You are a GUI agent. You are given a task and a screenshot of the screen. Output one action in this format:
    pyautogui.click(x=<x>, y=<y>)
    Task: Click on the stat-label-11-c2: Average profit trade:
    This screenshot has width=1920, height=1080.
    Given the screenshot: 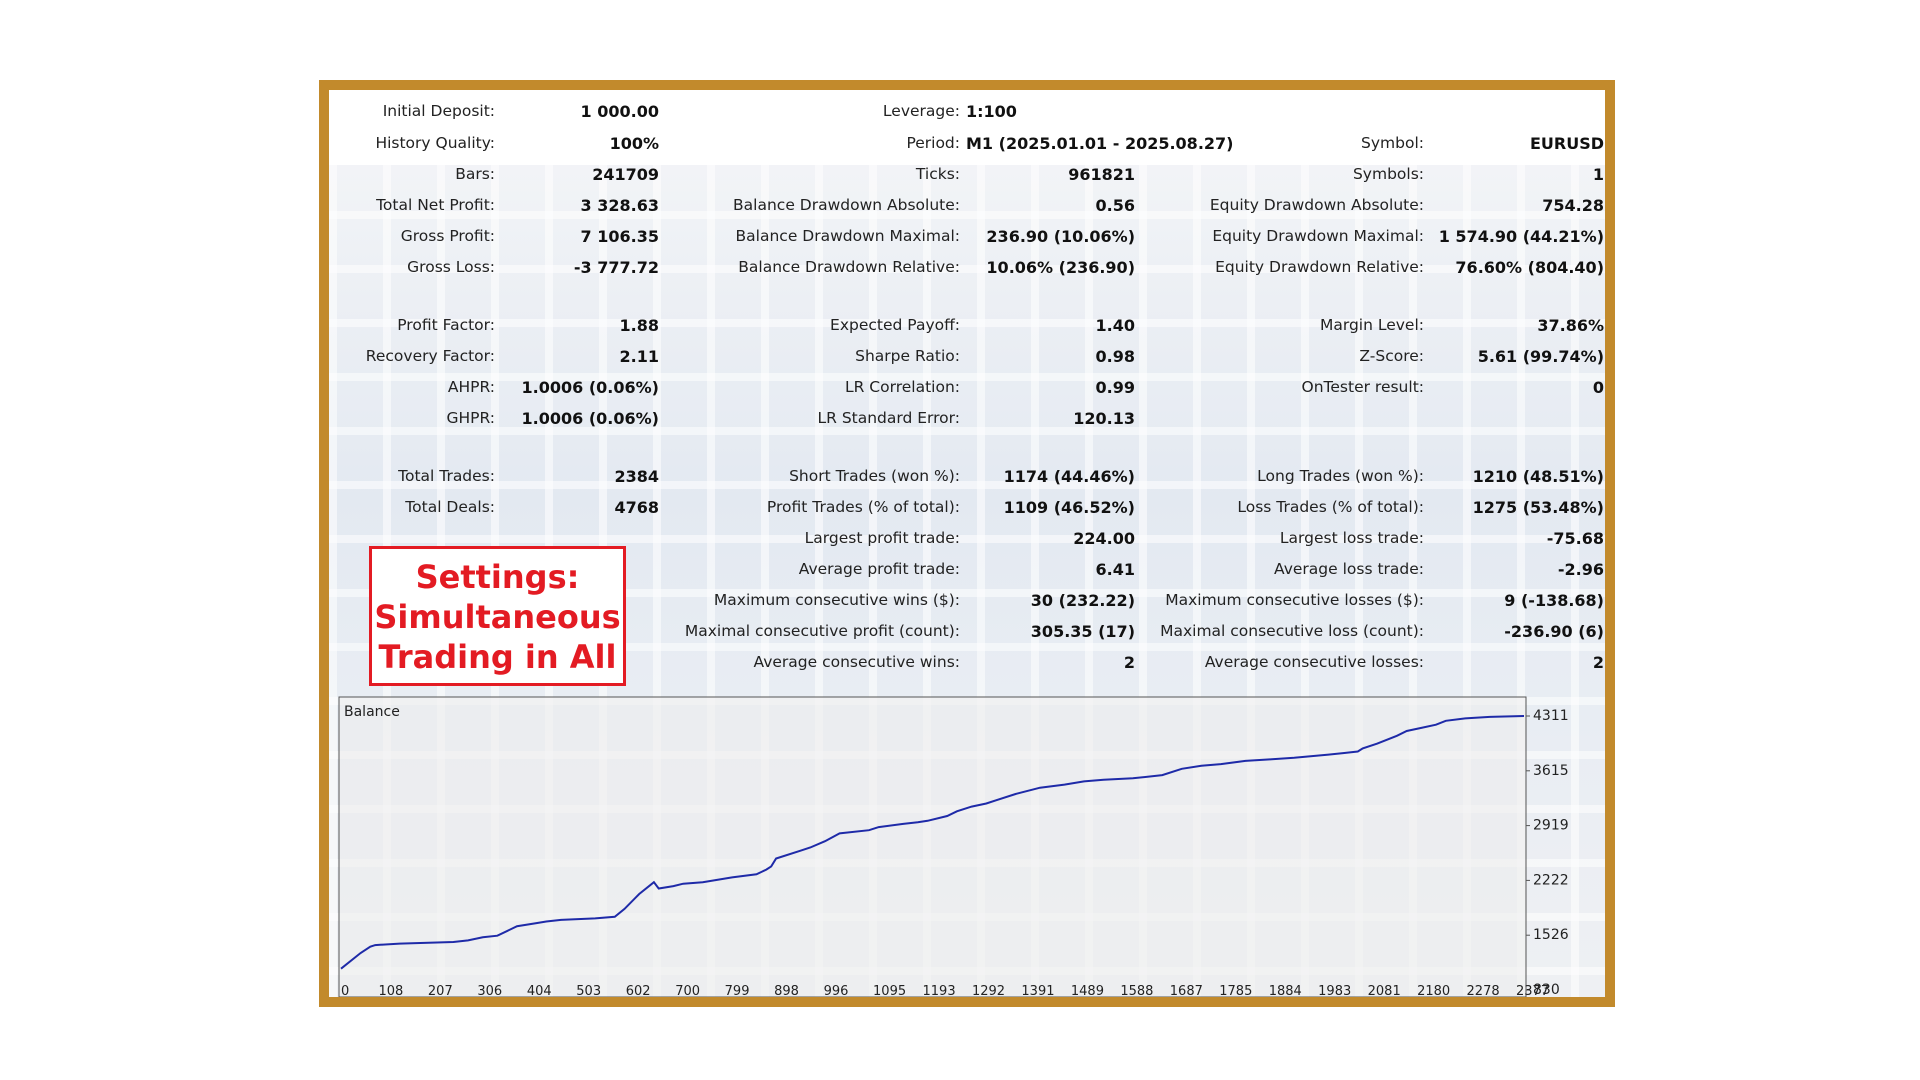 What is the action you would take?
    pyautogui.click(x=879, y=569)
    